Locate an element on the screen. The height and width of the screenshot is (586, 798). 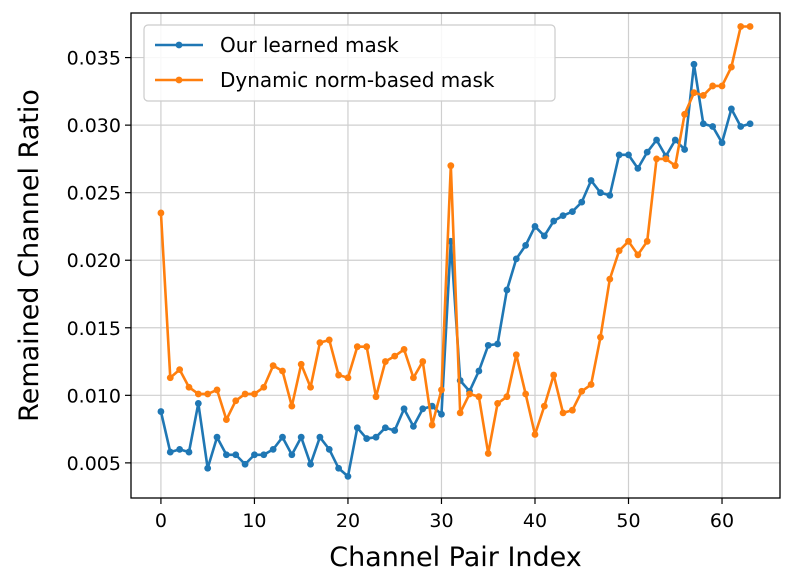
legend: Our learned mask Dynamic norm-based mask is located at coordinates (349, 63).